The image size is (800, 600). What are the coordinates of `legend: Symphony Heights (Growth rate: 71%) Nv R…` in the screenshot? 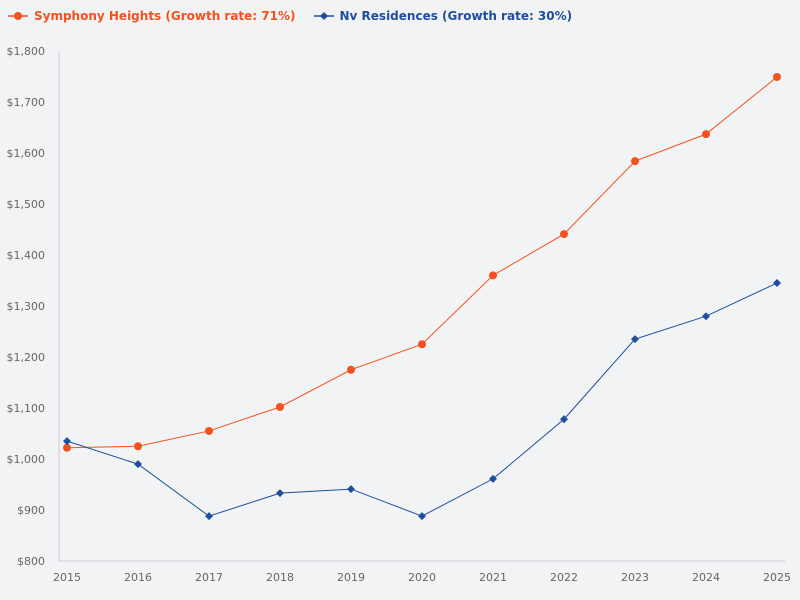 It's located at (290, 16).